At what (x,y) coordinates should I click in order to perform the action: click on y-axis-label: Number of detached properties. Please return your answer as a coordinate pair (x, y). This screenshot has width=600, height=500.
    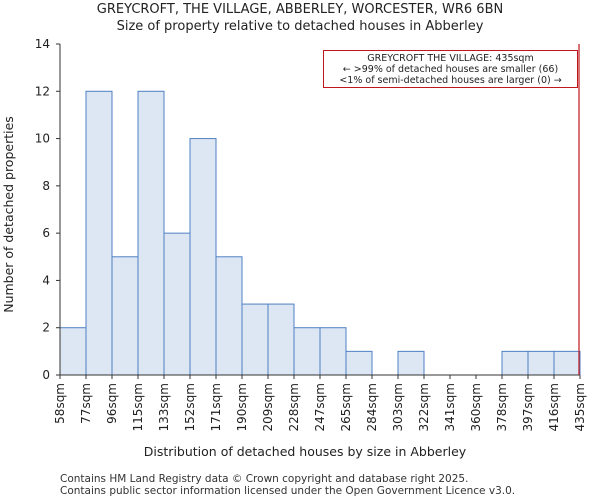
    Looking at the image, I should click on (8, 214).